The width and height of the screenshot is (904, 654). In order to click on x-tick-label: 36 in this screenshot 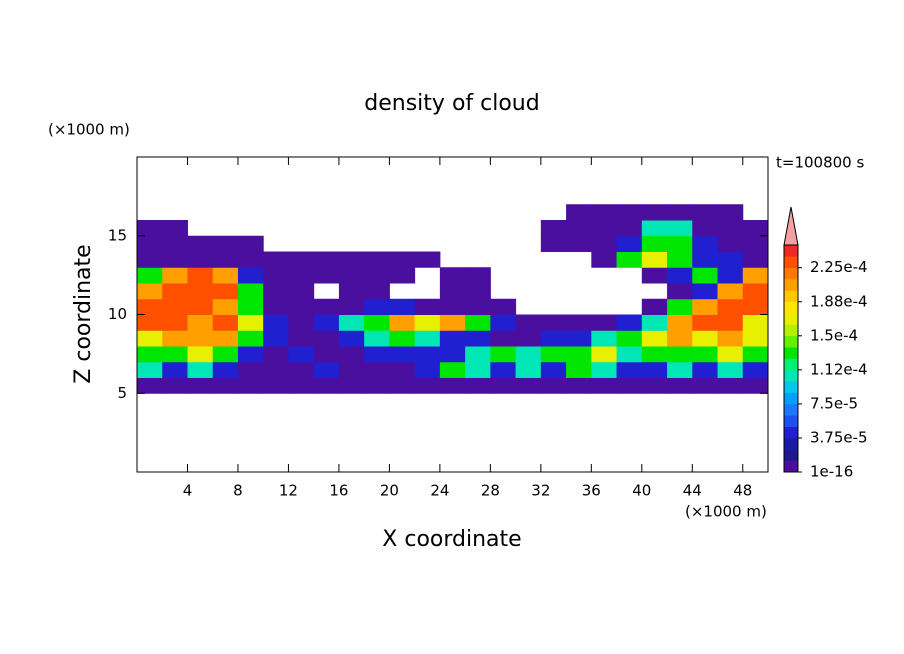, I will do `click(591, 491)`.